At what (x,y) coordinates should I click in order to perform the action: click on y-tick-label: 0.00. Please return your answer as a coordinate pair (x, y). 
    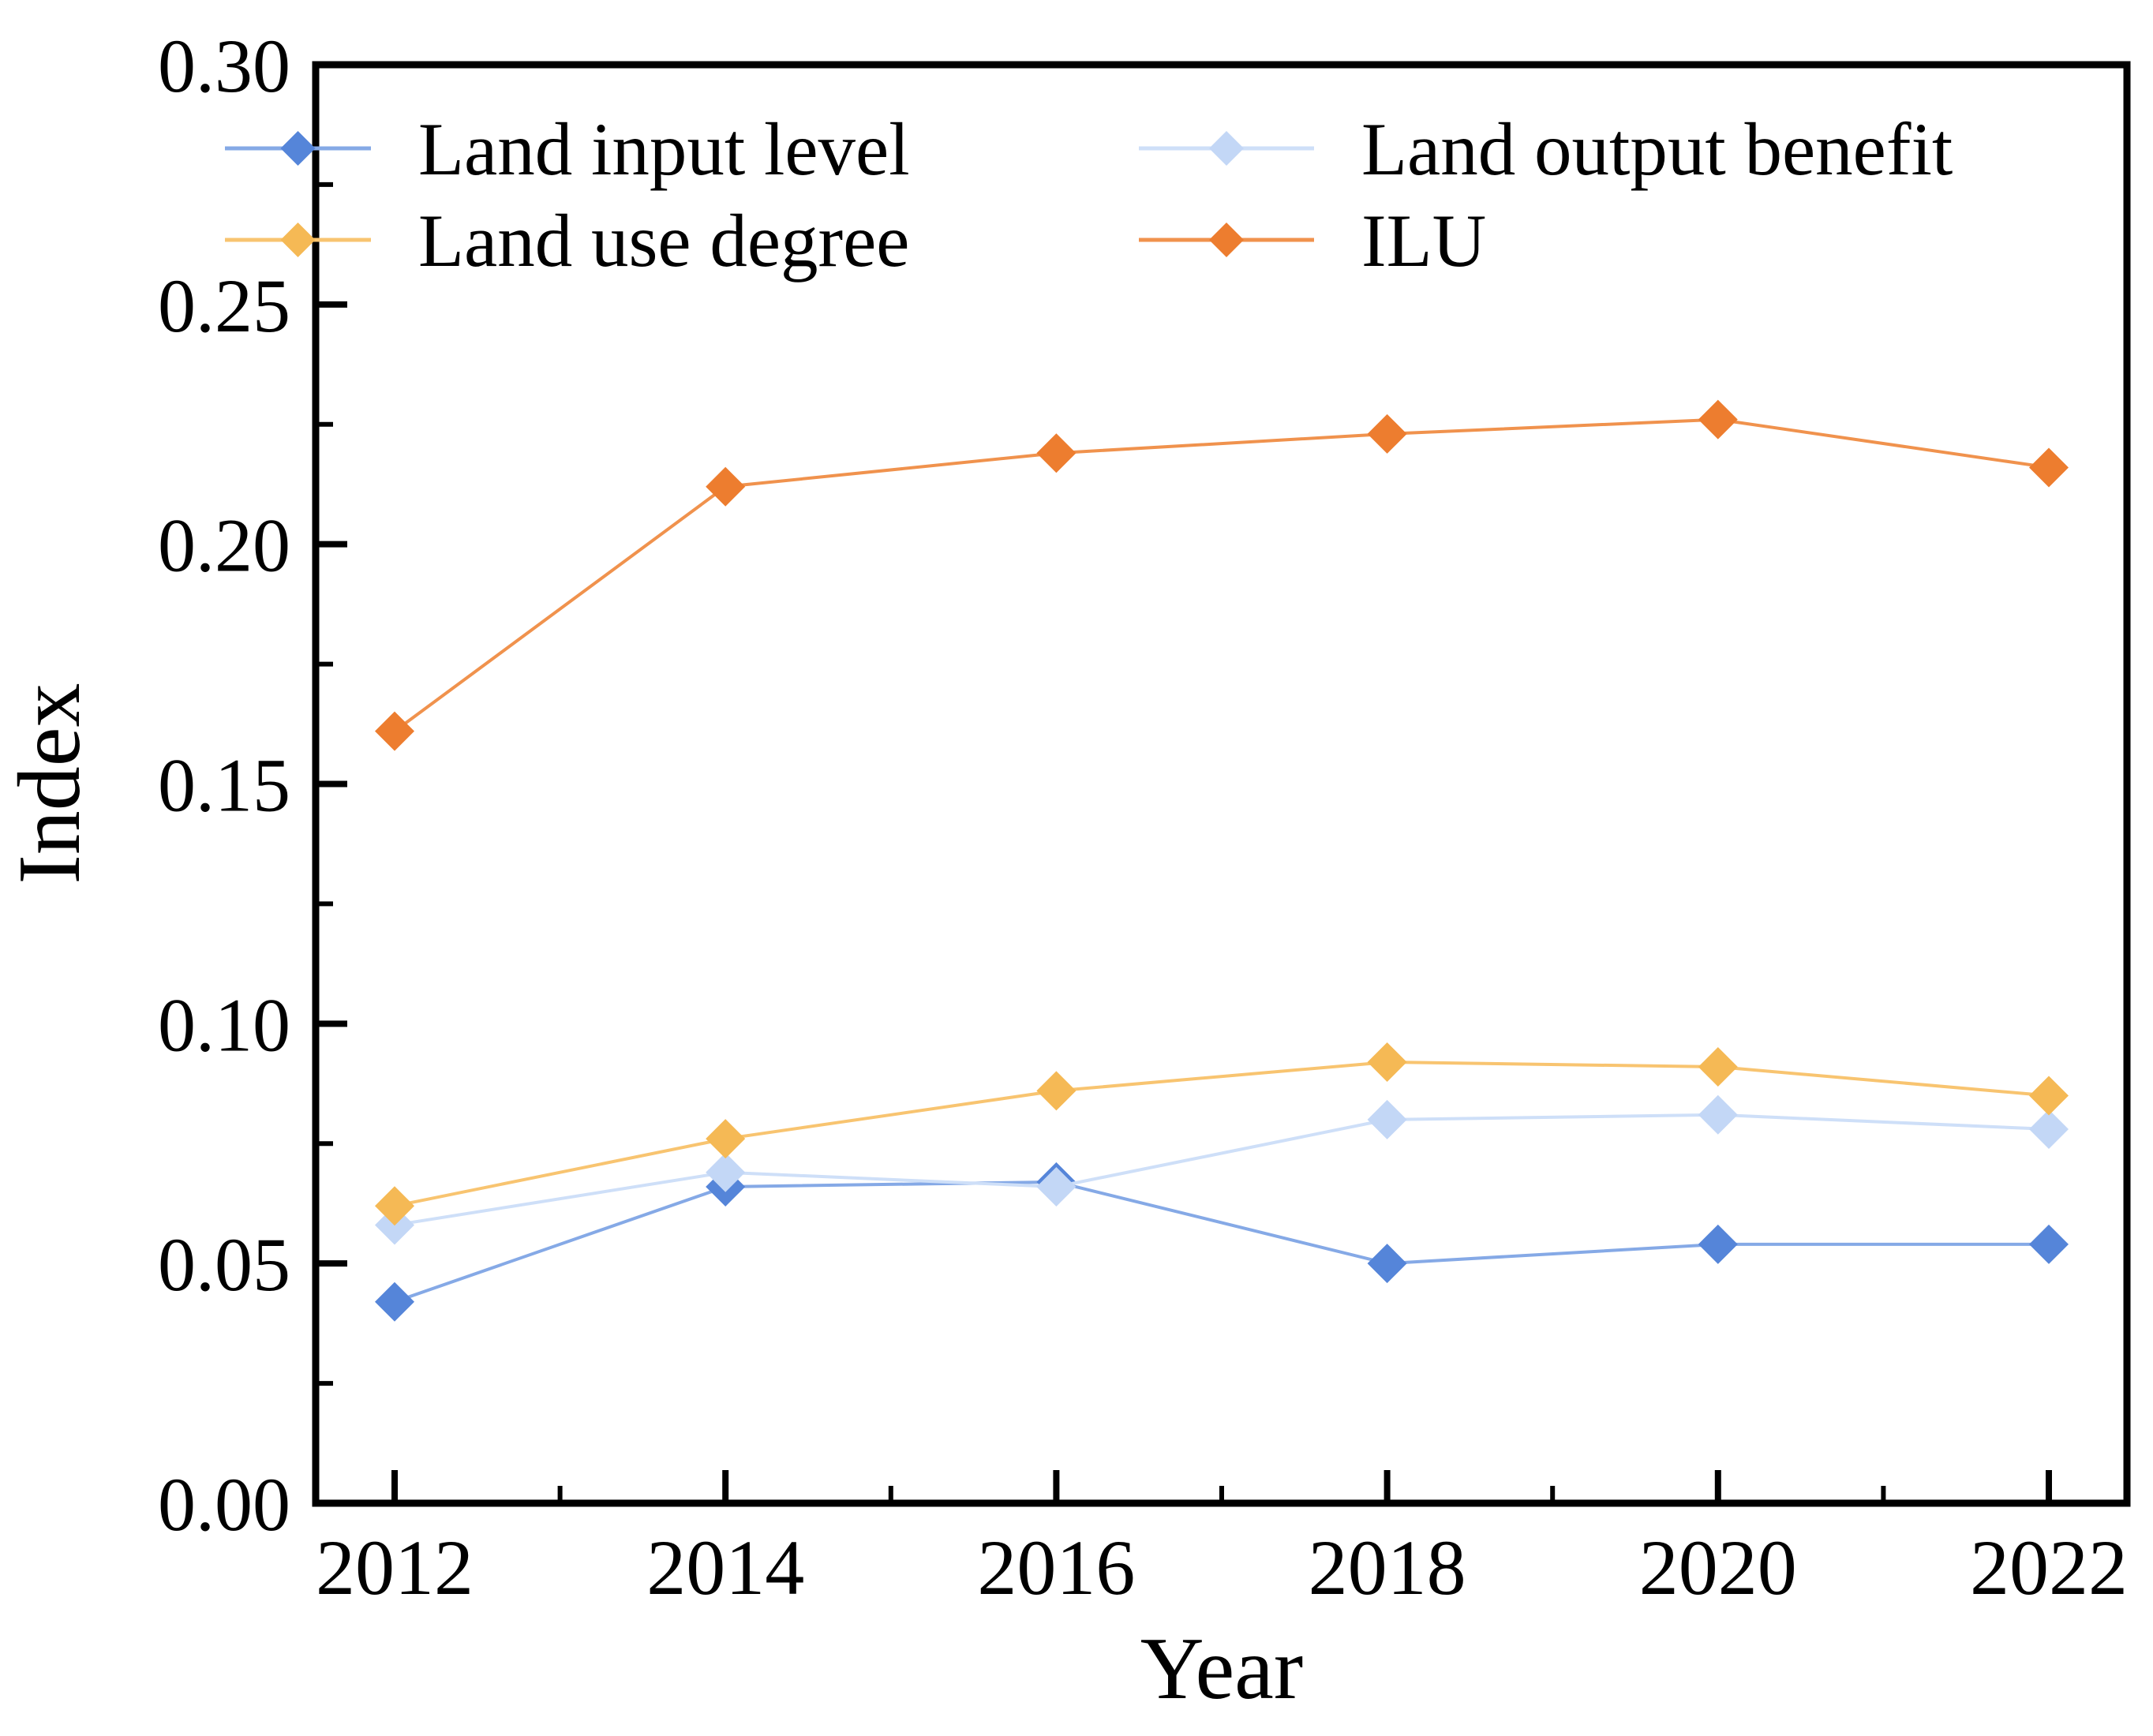
    Looking at the image, I should click on (224, 1504).